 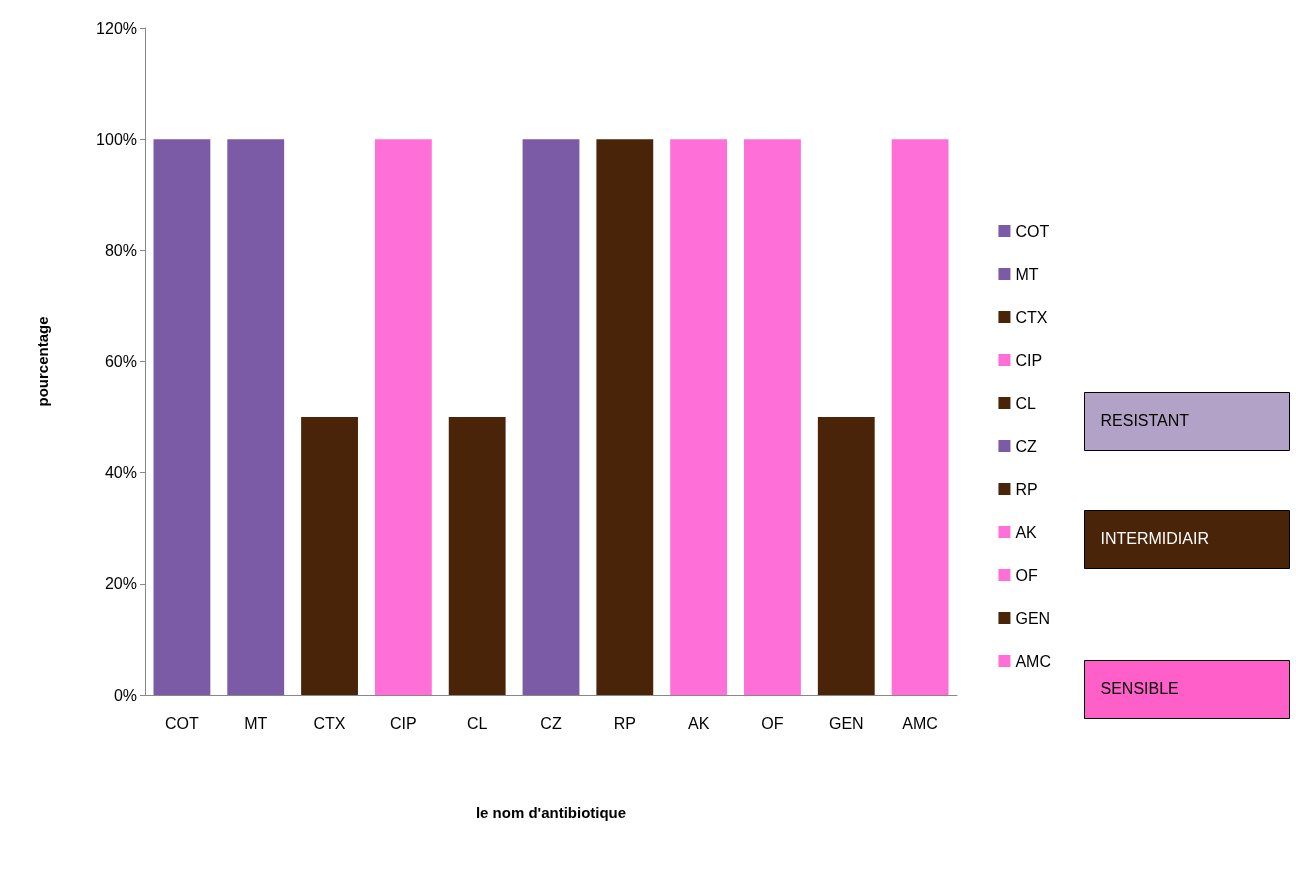 I want to click on x-tick-label: RP, so click(x=624, y=723).